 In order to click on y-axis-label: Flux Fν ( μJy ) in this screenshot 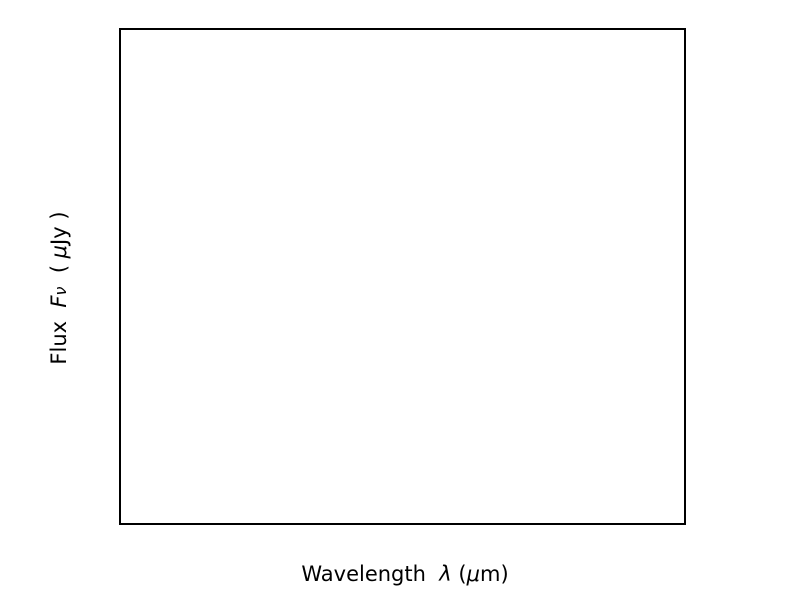, I will do `click(59, 288)`.